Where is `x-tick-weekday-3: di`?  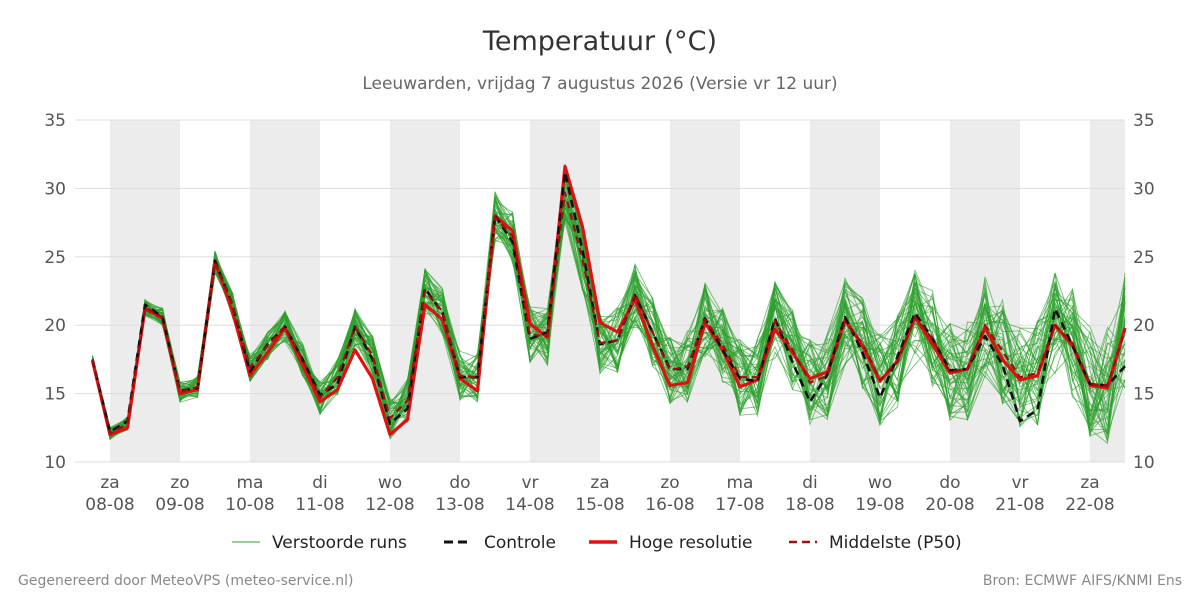 x-tick-weekday-3: di is located at coordinates (320, 483).